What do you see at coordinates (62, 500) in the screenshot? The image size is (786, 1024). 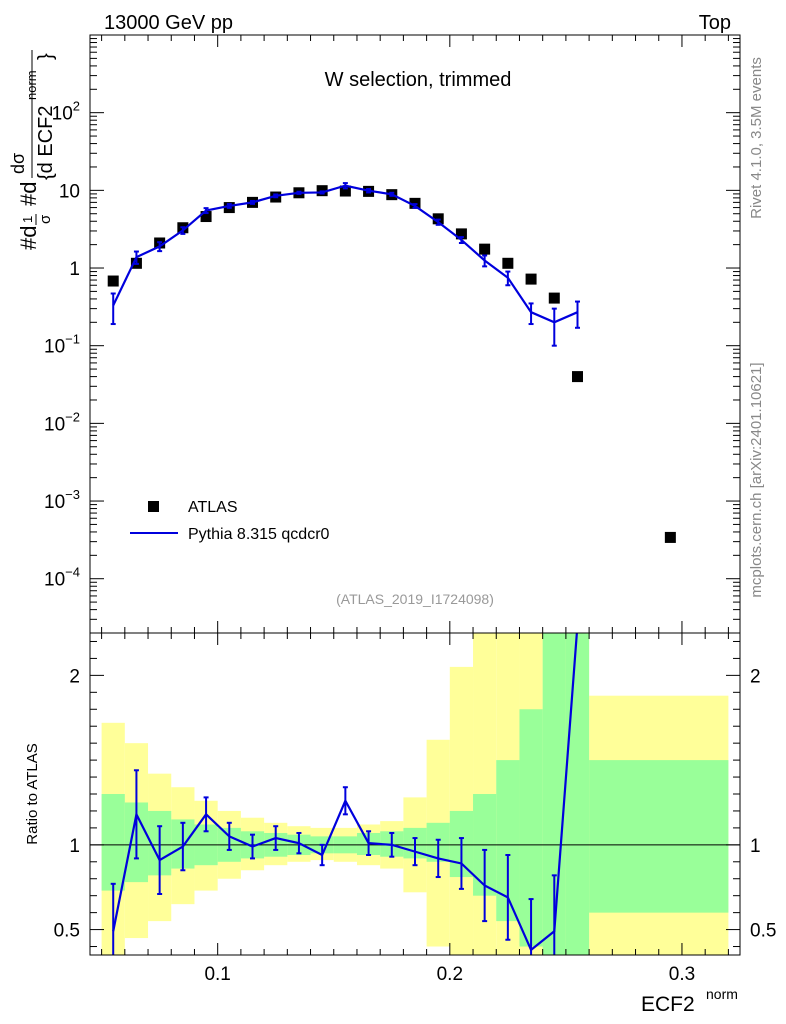 I see `y-tick-label: 10⁻³` at bounding box center [62, 500].